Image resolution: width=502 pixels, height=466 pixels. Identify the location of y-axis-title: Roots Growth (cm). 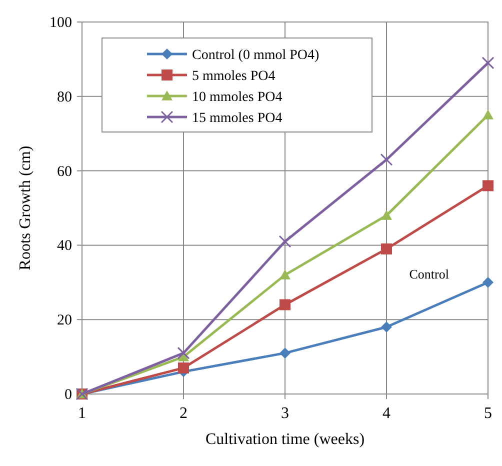
(25, 208).